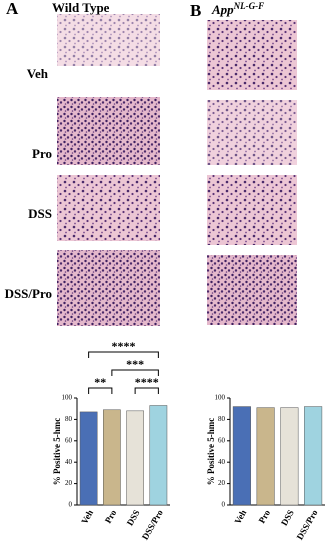  I want to click on row-label: DSS/Pro, so click(28, 293).